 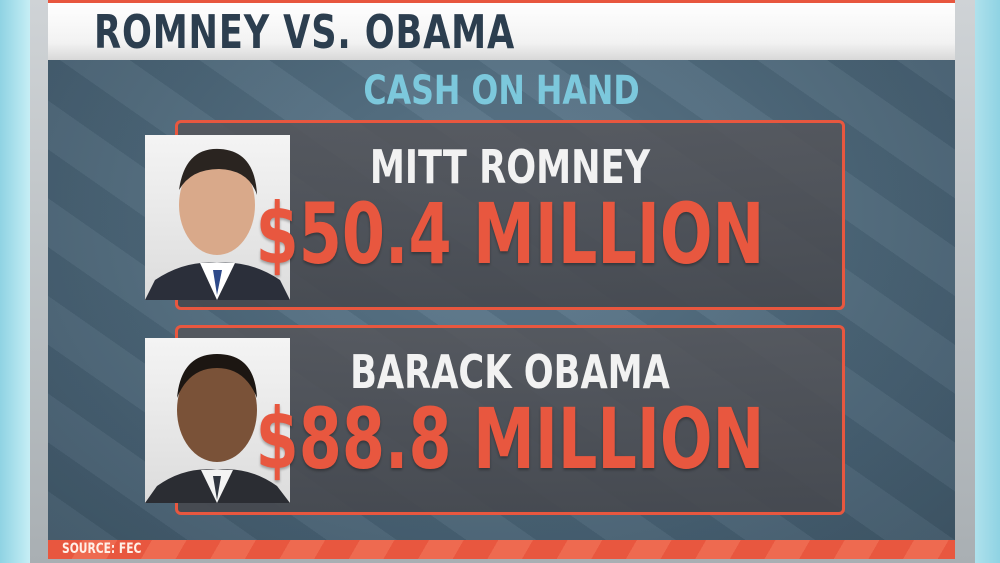 I want to click on page-title: ROMNEY VS. OBAMA, so click(x=305, y=32).